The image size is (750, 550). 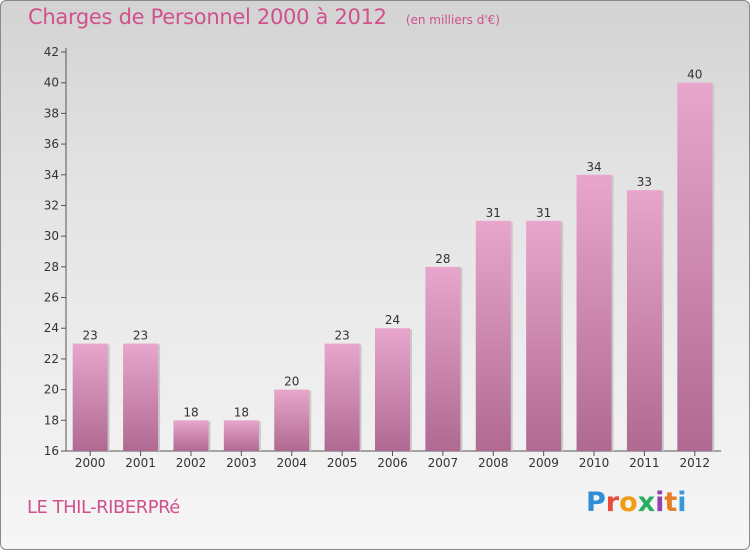 What do you see at coordinates (51, 420) in the screenshot?
I see `y-tick-label: 18` at bounding box center [51, 420].